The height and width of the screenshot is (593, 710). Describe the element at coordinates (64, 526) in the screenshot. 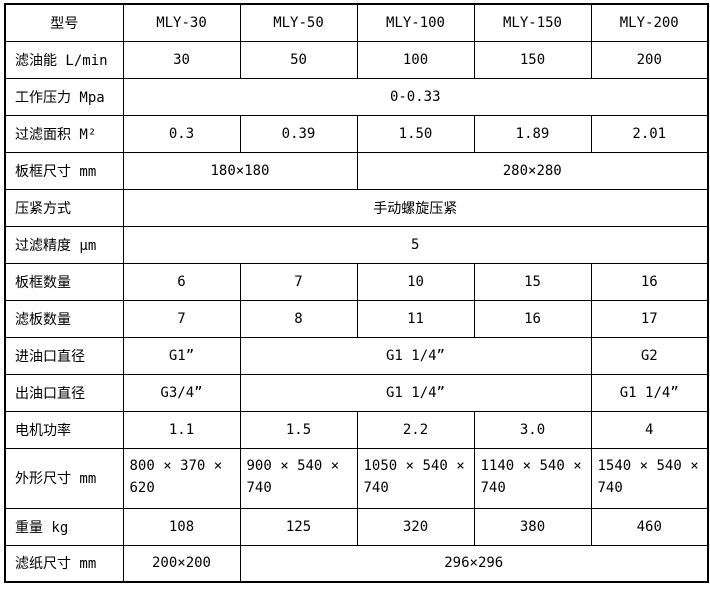

I see `row-label: 重量 kg` at that location.